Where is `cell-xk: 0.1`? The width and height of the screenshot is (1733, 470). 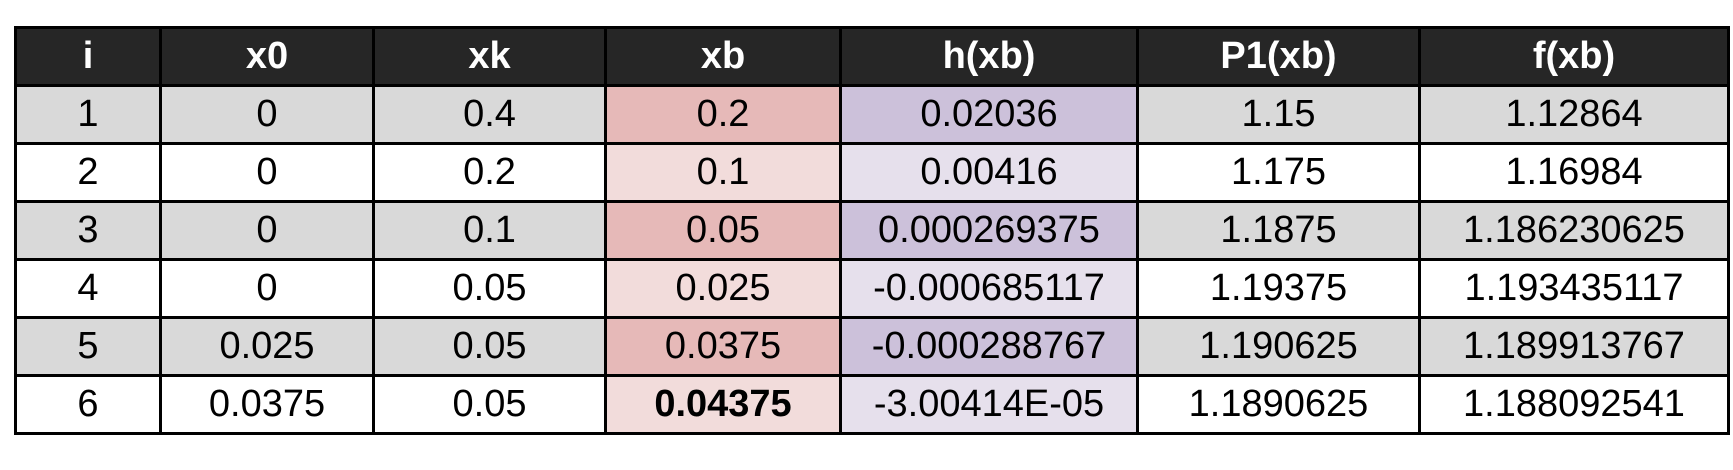
cell-xk: 0.1 is located at coordinates (489, 230).